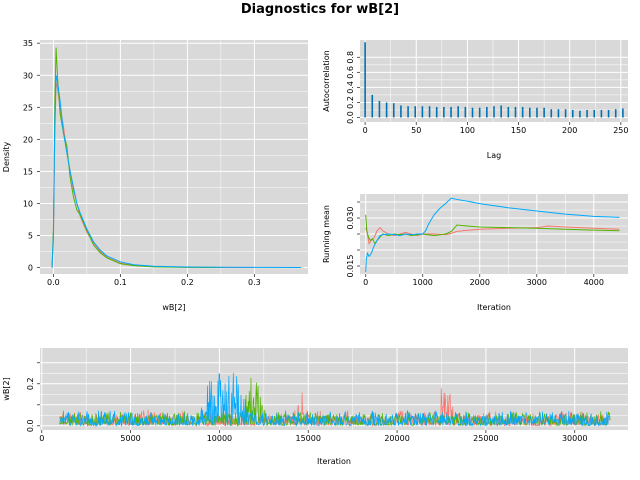 Image resolution: width=640 pixels, height=480 pixels. What do you see at coordinates (416, 130) in the screenshot?
I see `x-tick-label: 50` at bounding box center [416, 130].